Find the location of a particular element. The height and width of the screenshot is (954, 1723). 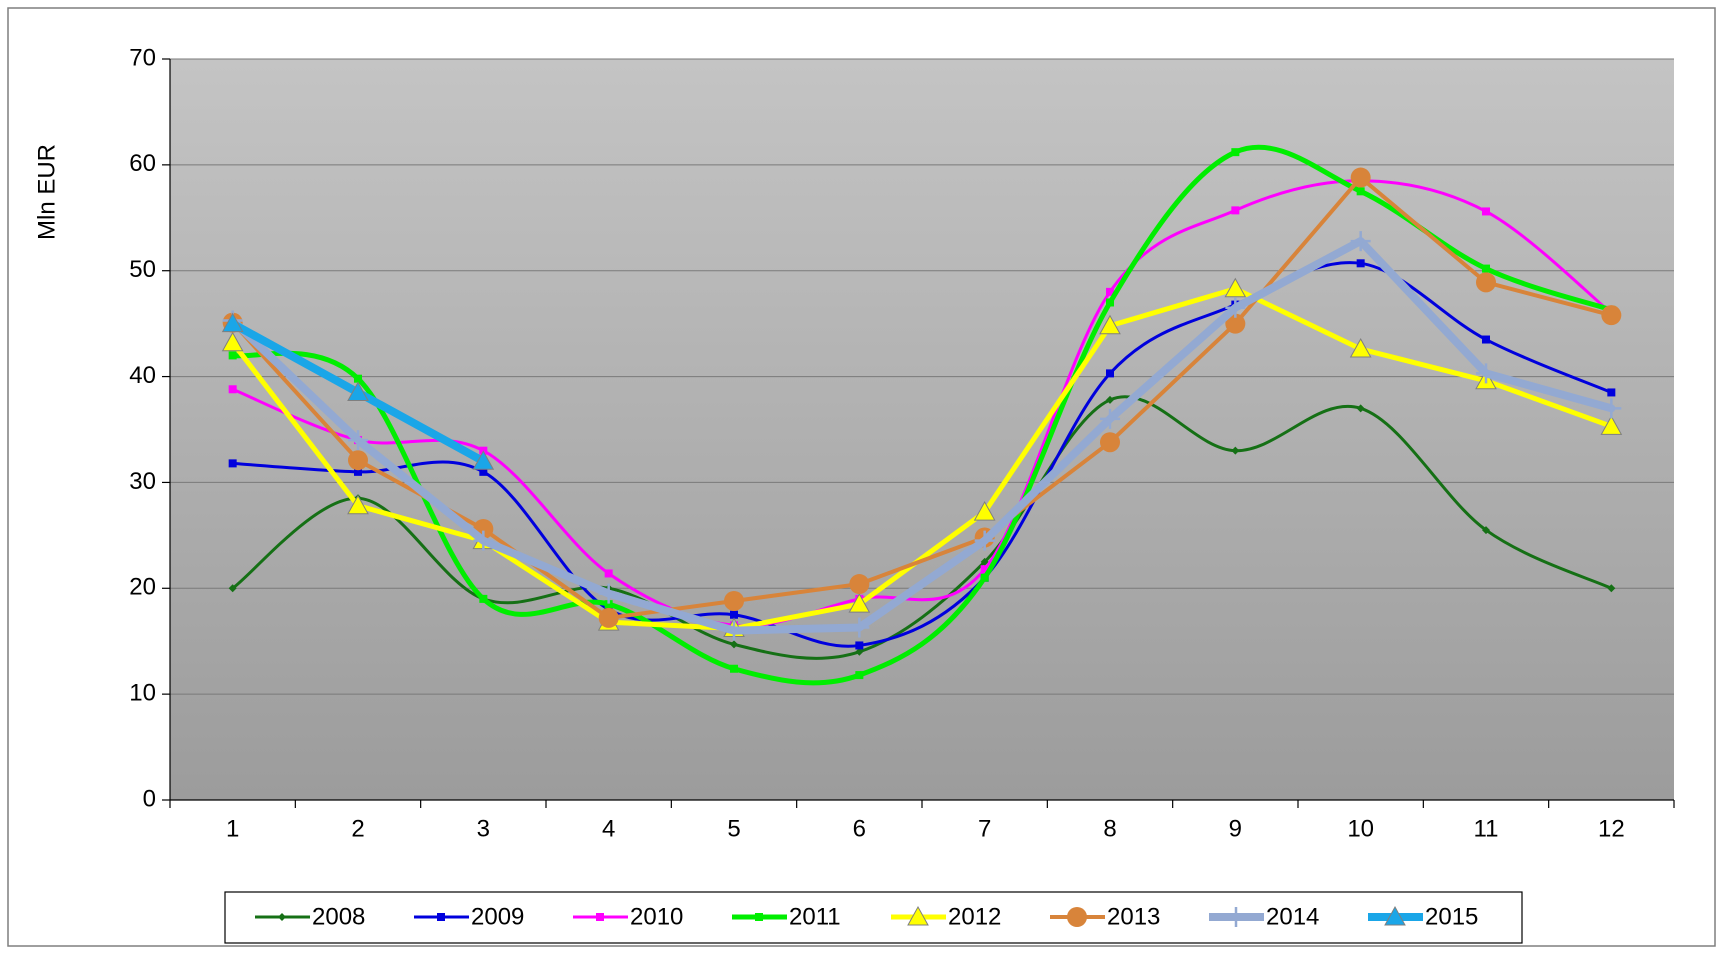

x-tick-label: 7 is located at coordinates (984, 828).